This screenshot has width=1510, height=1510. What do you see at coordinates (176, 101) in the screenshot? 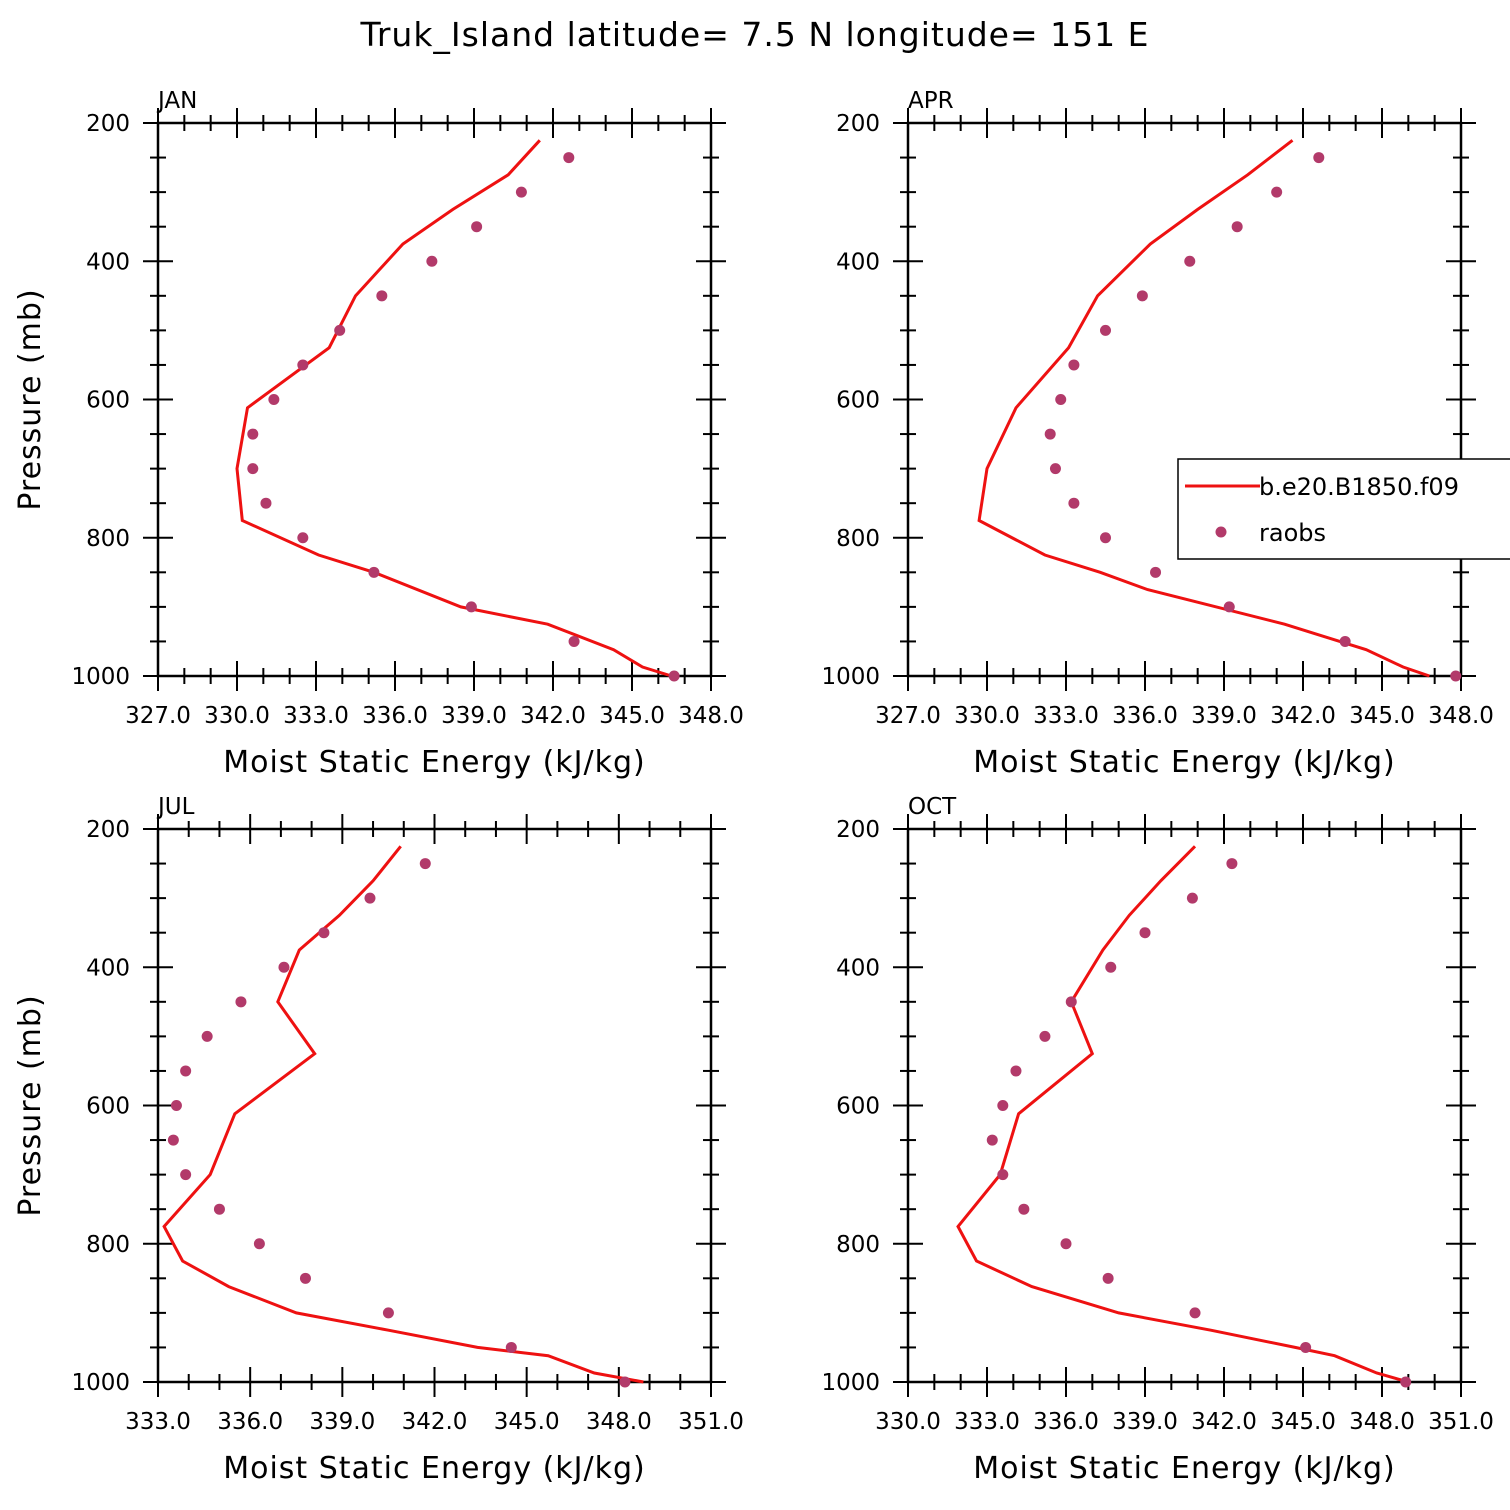
I see `panel-label: JAN` at bounding box center [176, 101].